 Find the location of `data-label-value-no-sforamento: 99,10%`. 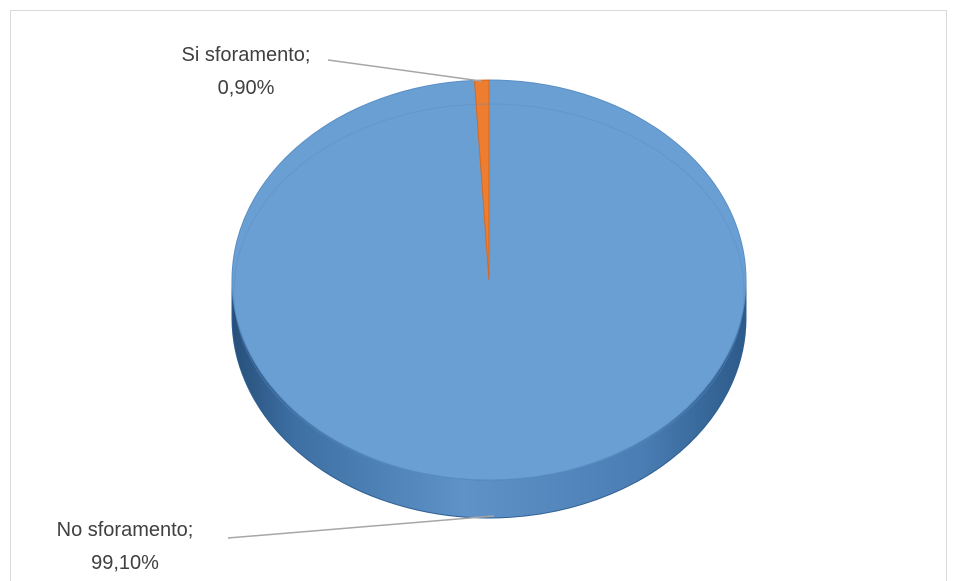

data-label-value-no-sforamento: 99,10% is located at coordinates (125, 563).